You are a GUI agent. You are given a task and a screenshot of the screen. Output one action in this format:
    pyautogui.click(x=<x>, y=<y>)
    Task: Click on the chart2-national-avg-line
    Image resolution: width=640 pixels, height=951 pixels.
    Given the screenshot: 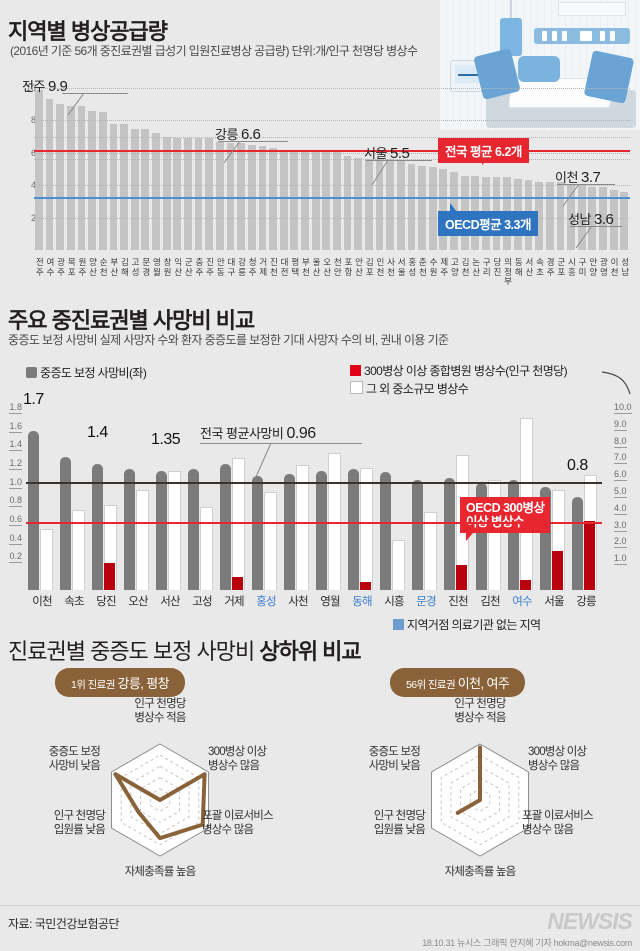 What is the action you would take?
    pyautogui.click(x=314, y=483)
    